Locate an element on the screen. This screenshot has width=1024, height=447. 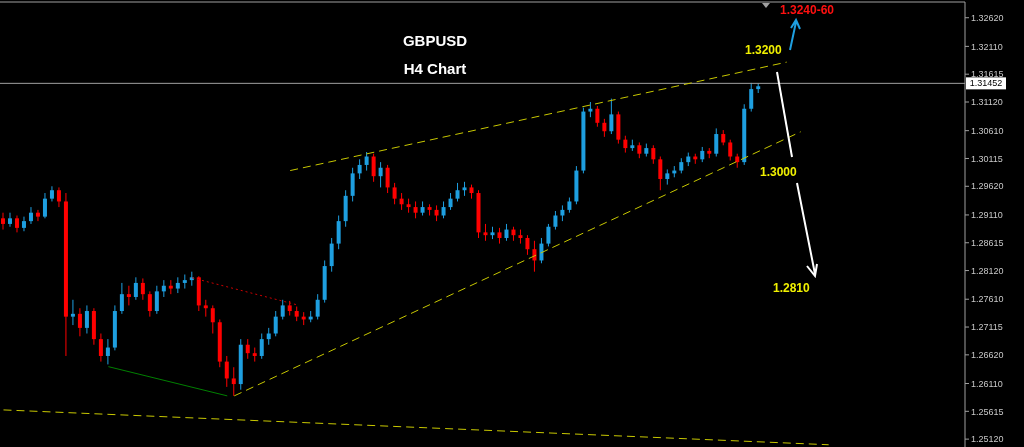
y-tick-label: 1.30115 is located at coordinates (987, 158).